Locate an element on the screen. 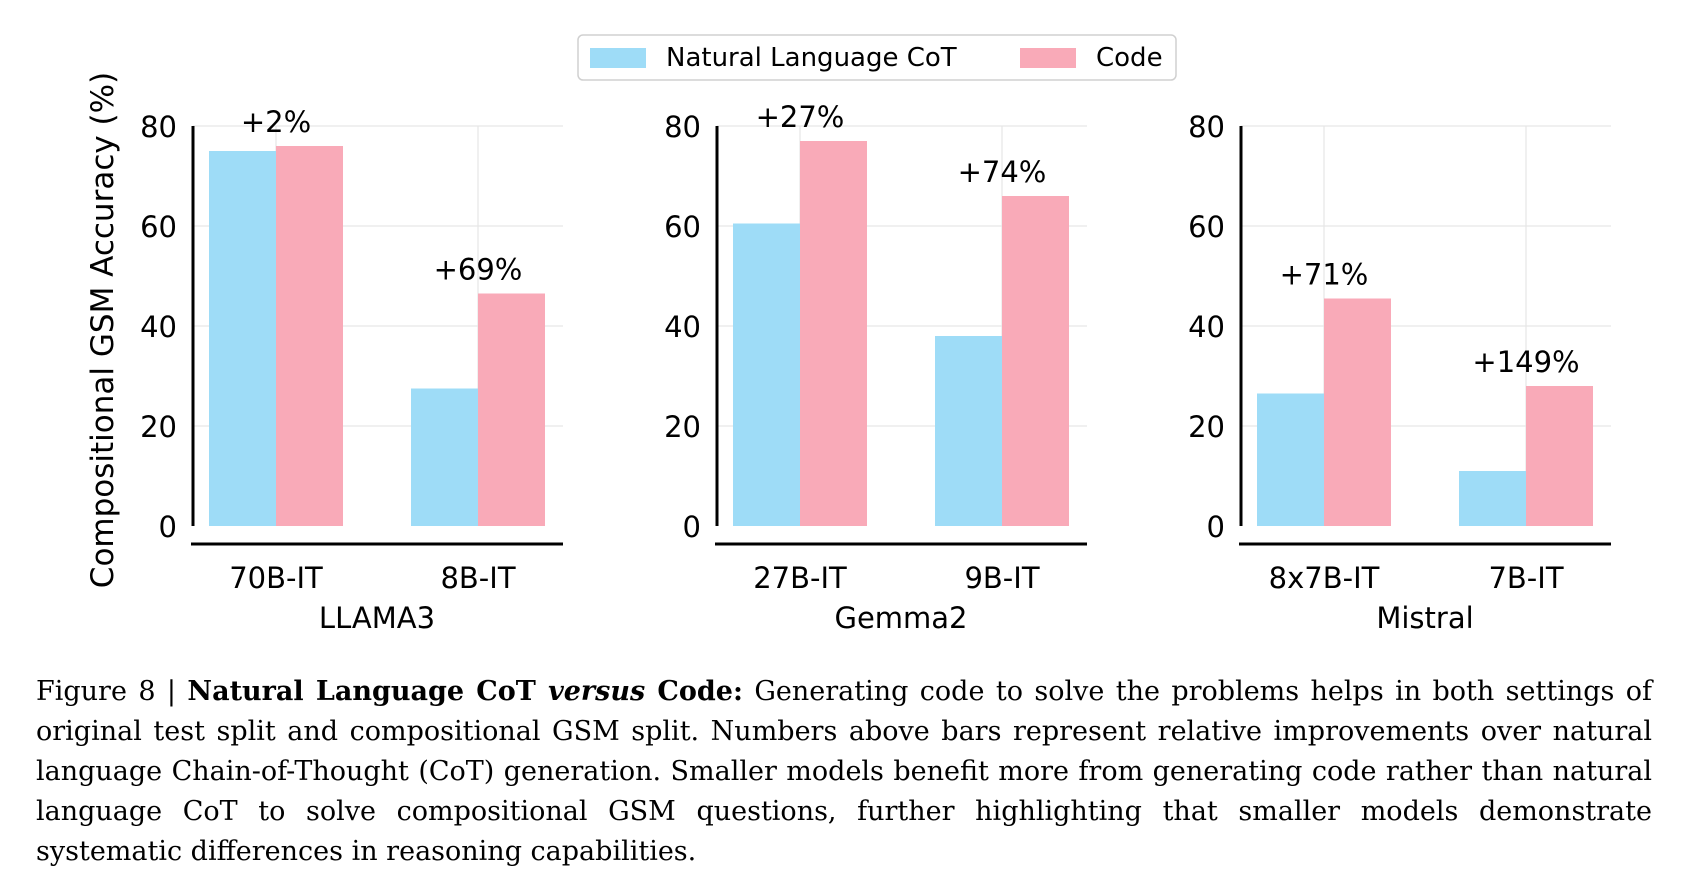  legend-swatch-natural-language-cot is located at coordinates (618, 58).